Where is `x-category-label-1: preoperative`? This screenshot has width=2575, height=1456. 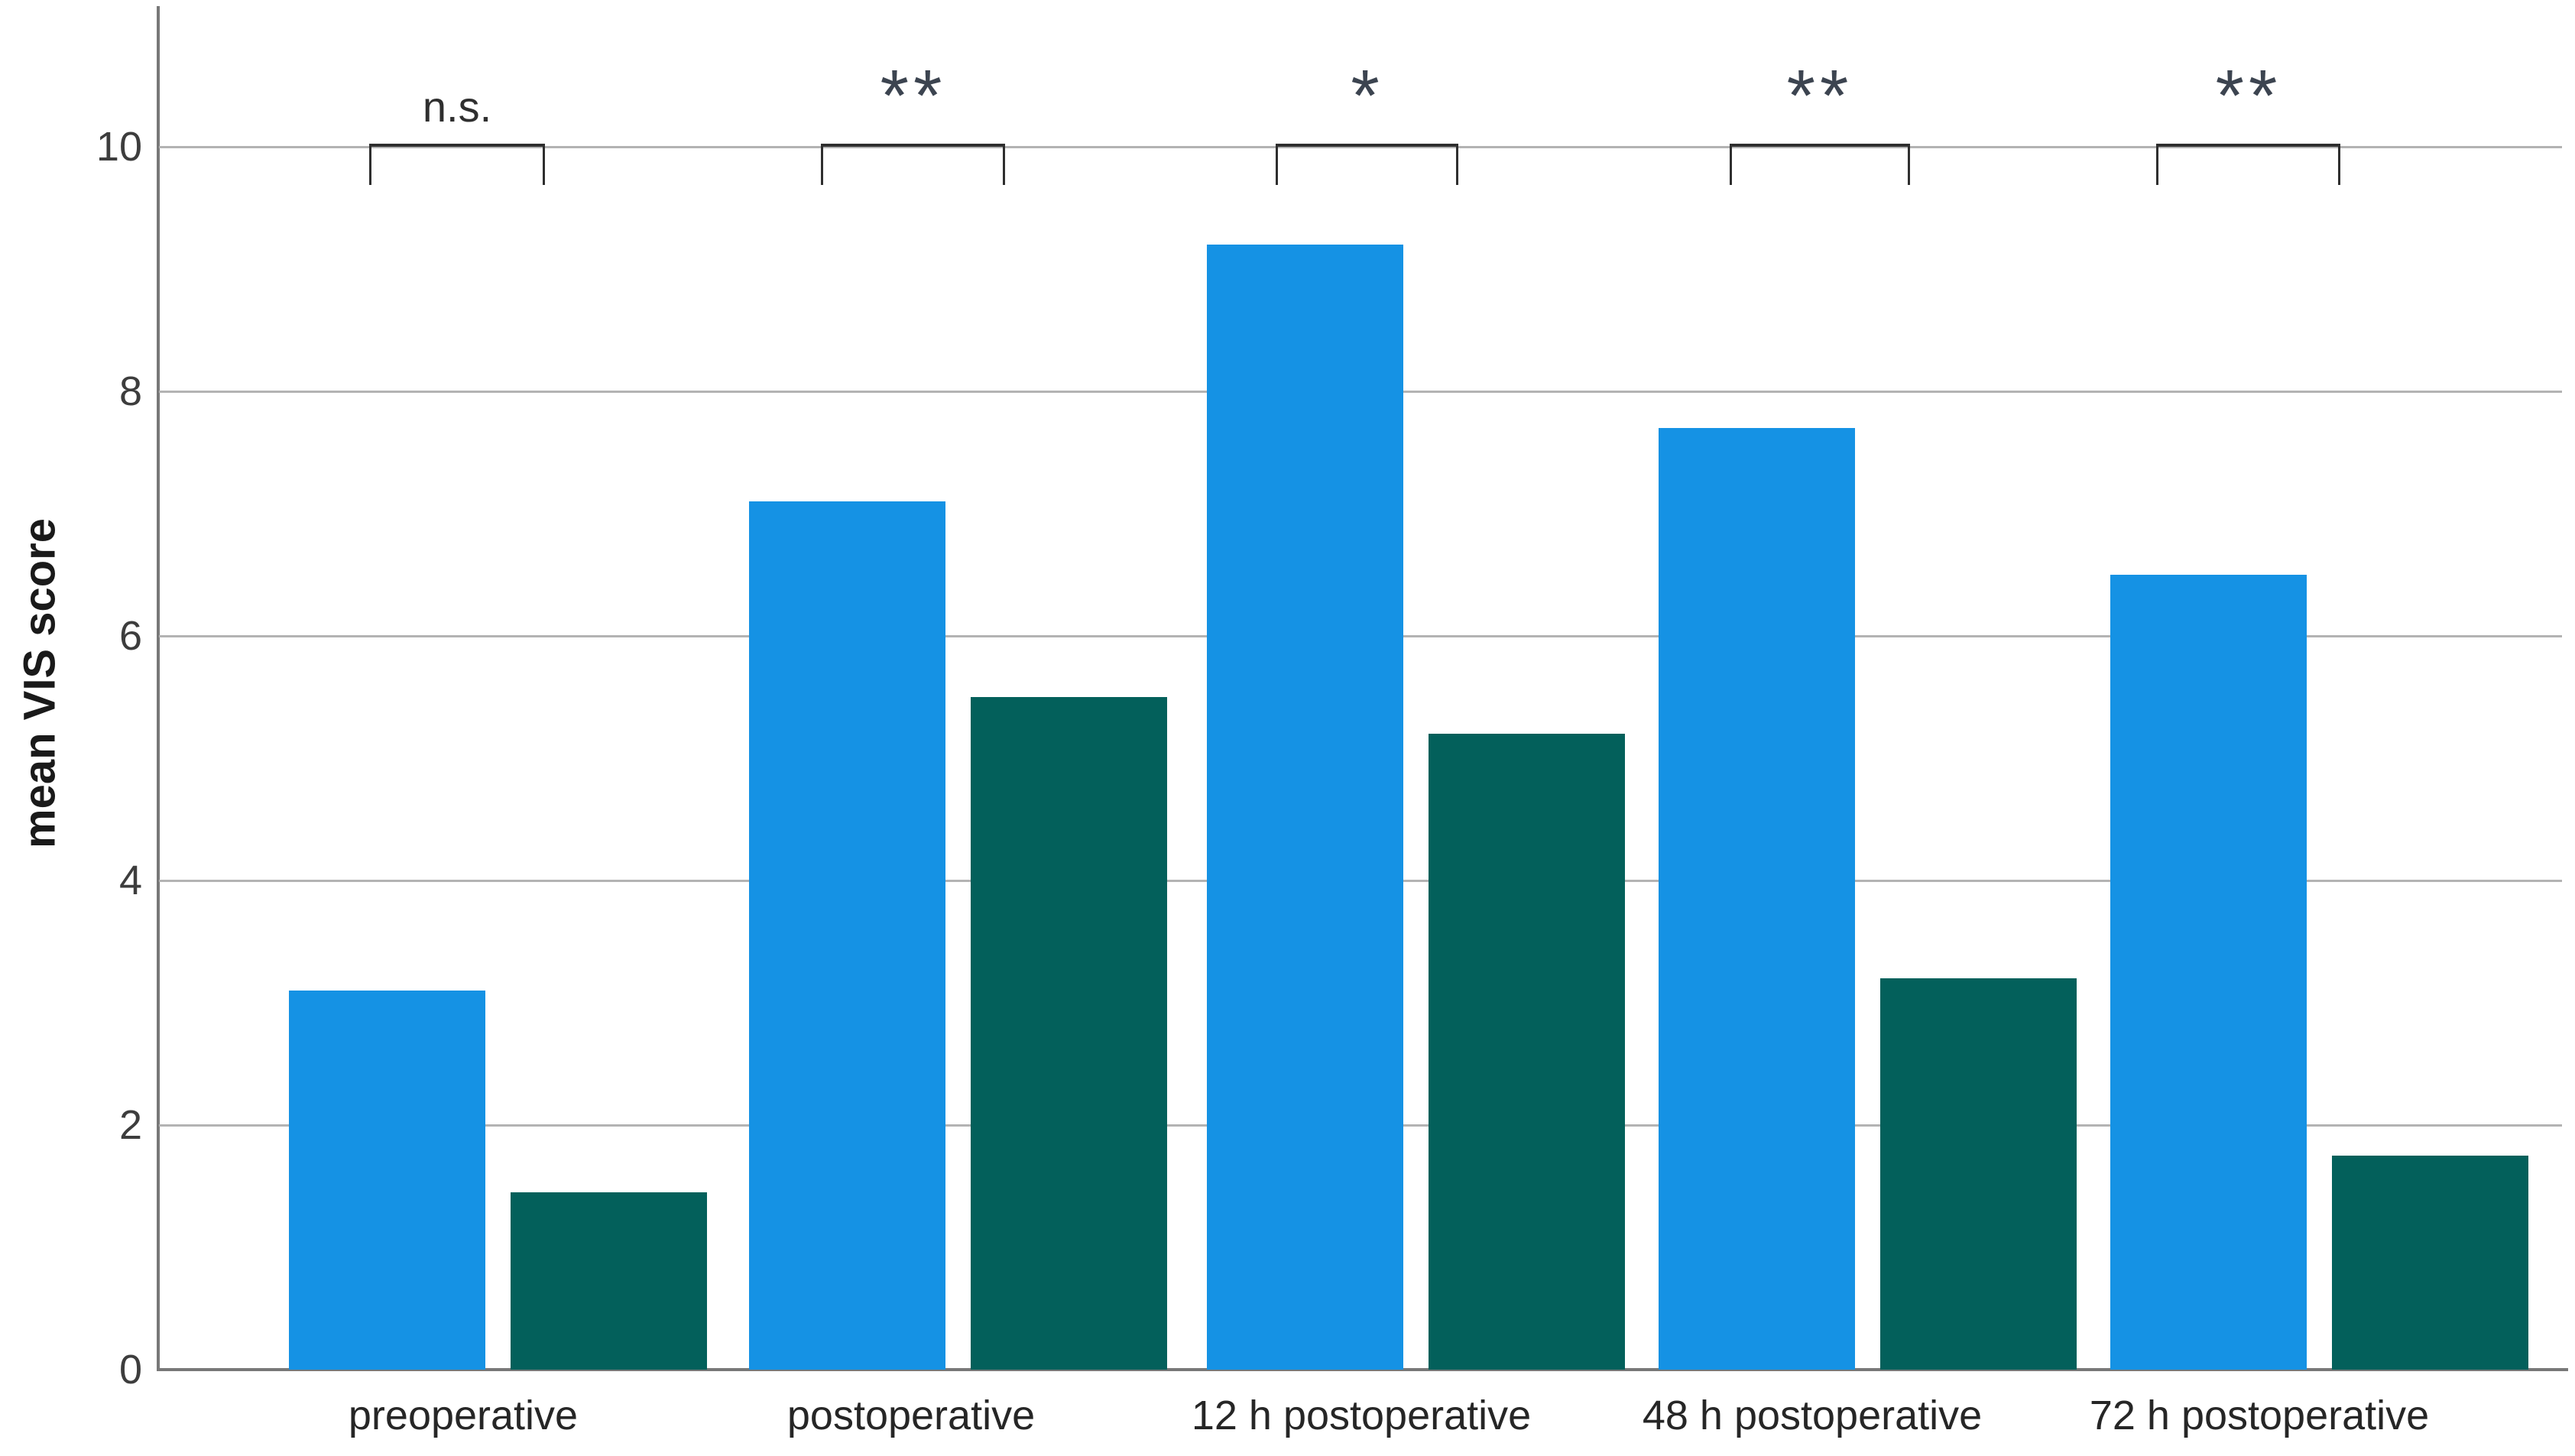
x-category-label-1: preoperative is located at coordinates (463, 1415).